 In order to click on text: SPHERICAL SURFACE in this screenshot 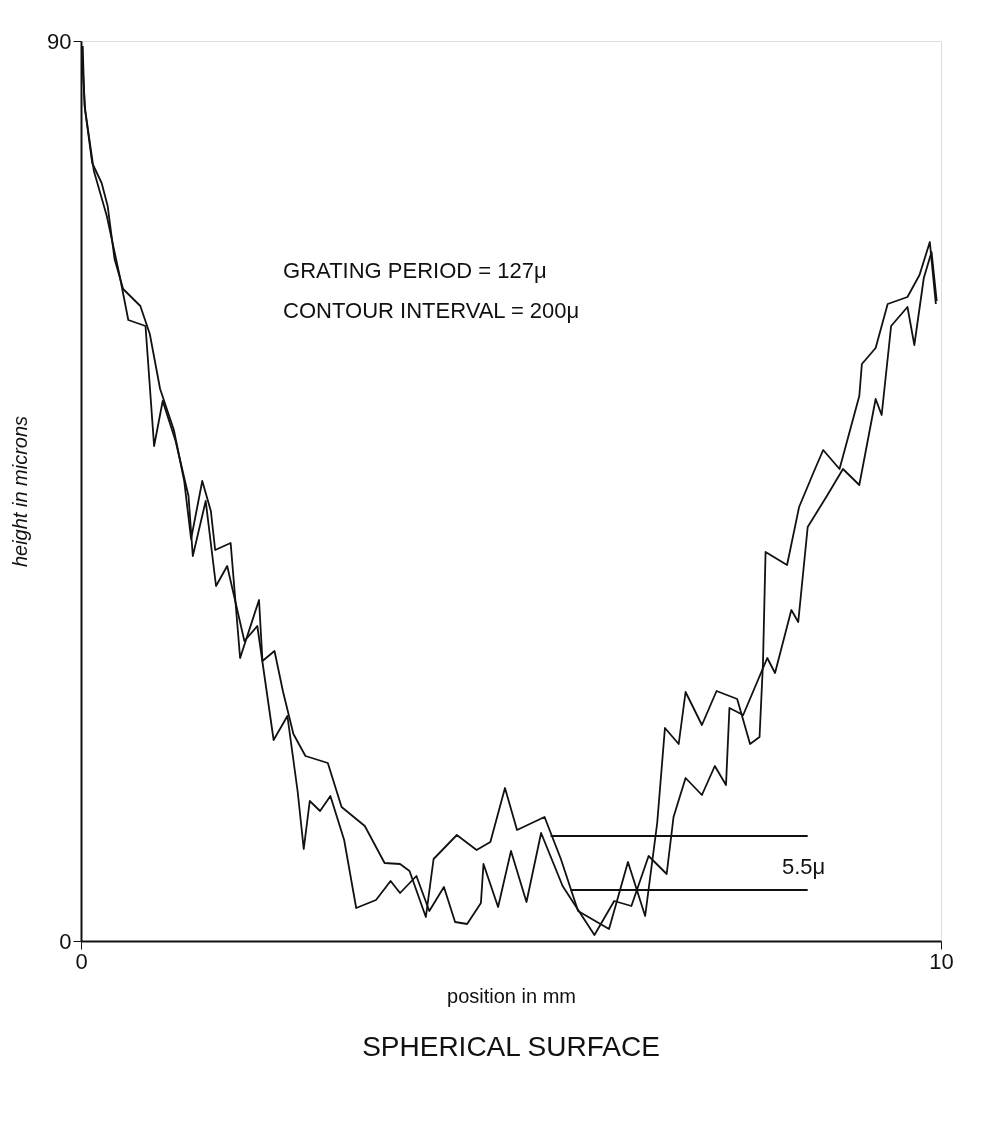, I will do `click(511, 1046)`.